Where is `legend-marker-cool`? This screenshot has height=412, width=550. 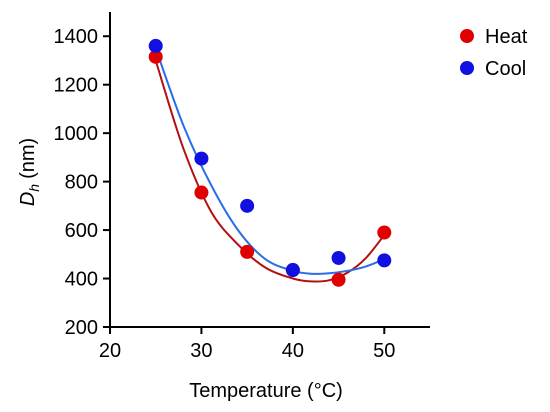
legend-marker-cool is located at coordinates (467, 68).